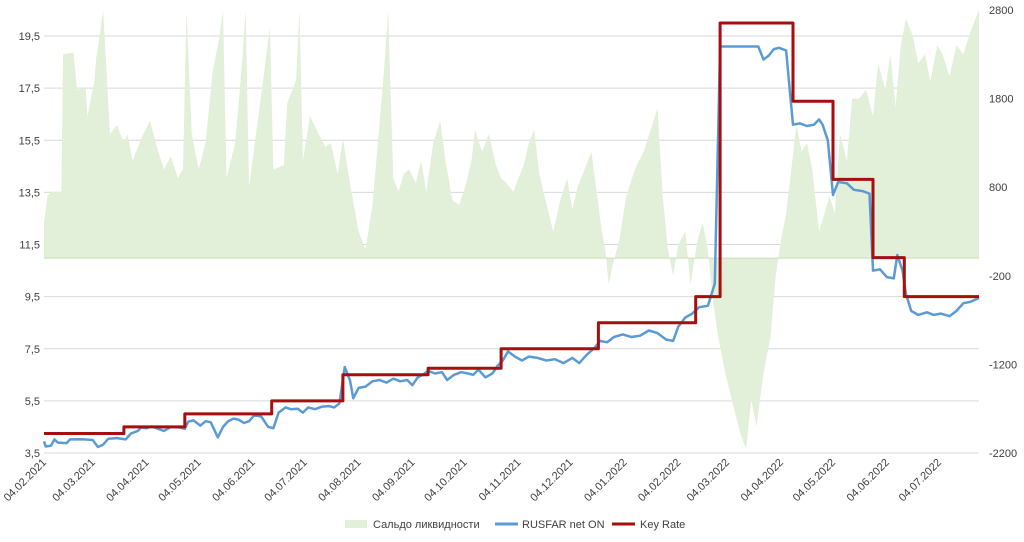  I want to click on y-left-tick-label: 13,5, so click(29, 193).